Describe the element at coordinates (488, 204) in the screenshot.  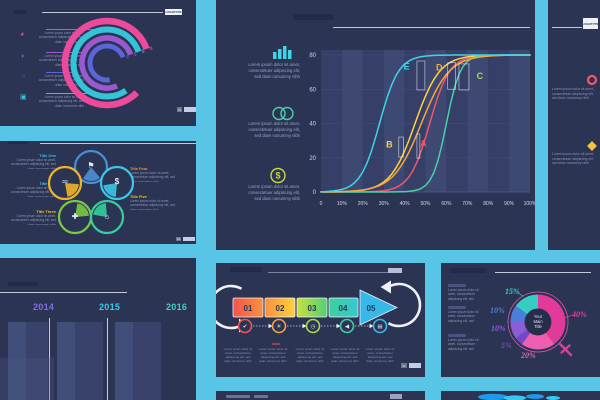
I see `x-tick-label: 80%` at that location.